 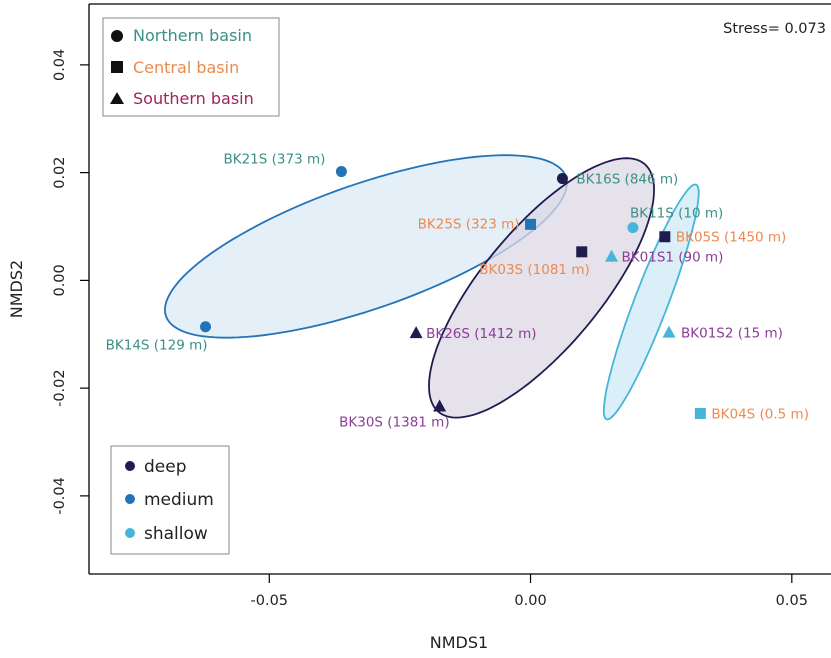 What do you see at coordinates (157, 346) in the screenshot?
I see `point-label: BK14S (129 m)` at bounding box center [157, 346].